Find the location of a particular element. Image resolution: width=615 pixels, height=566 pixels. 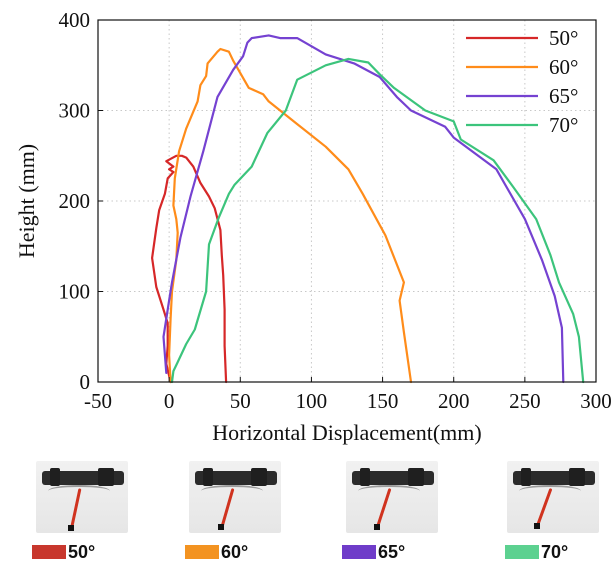

swatch-legend-50: 50° is located at coordinates (63, 552).